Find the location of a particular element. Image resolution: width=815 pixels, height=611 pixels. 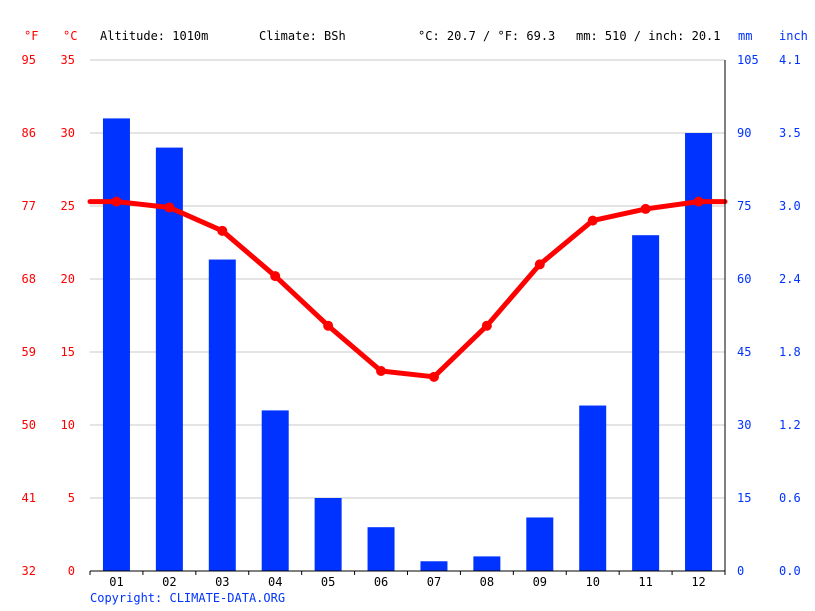

celsius-tick-label: 20 is located at coordinates (68, 279).